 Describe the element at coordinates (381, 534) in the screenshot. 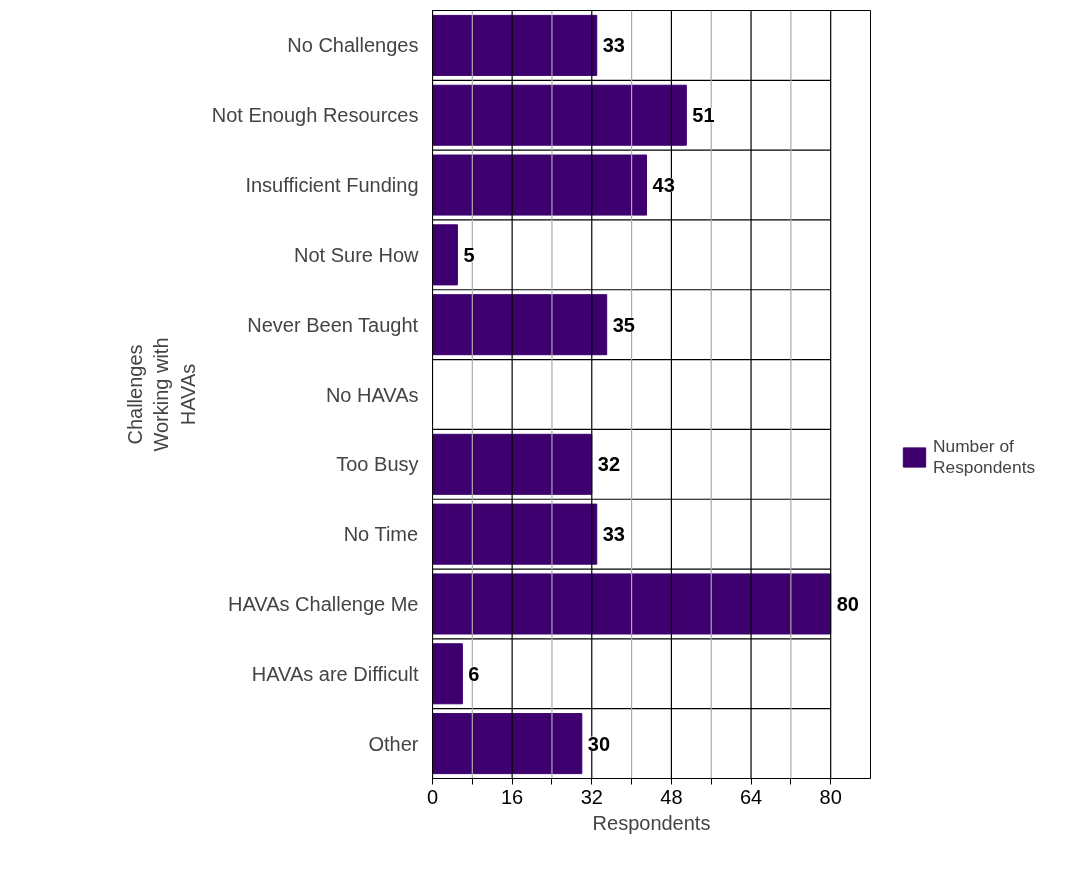

I see `y-tick-label: No Time` at that location.